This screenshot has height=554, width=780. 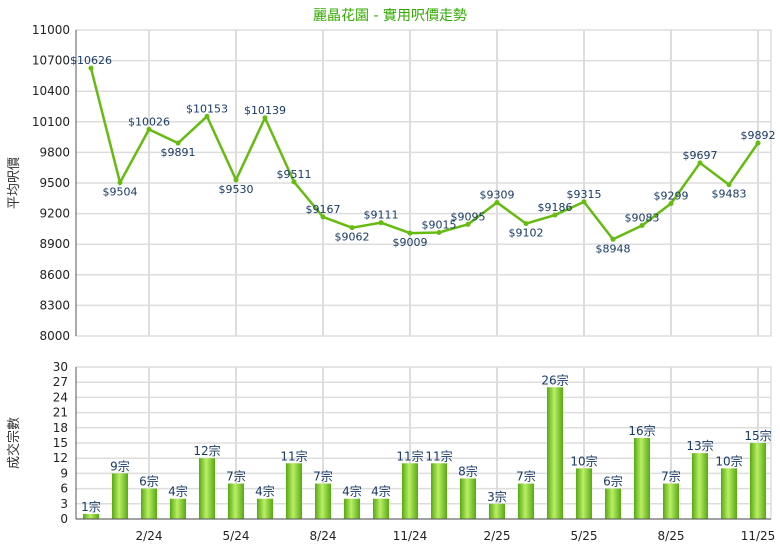 What do you see at coordinates (54, 183) in the screenshot?
I see `y-tick-label: 9500` at bounding box center [54, 183].